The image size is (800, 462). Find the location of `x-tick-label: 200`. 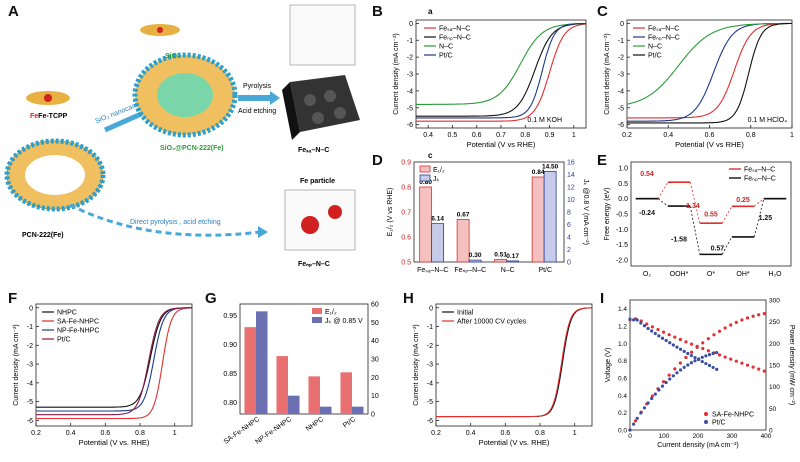

x-tick-label: 200 is located at coordinates (698, 436).